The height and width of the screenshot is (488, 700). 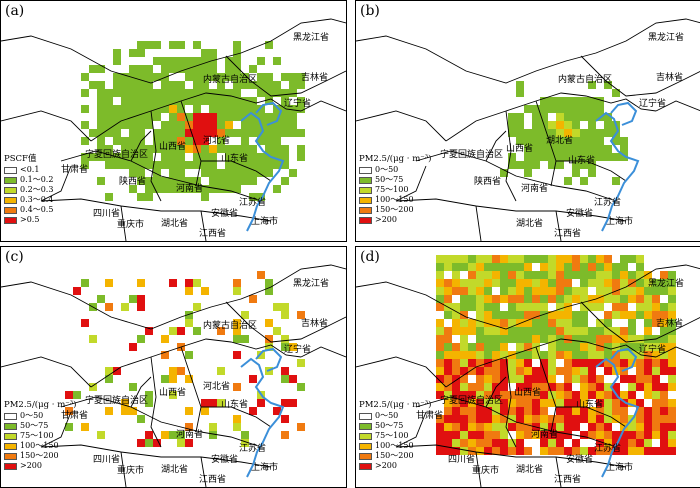 What do you see at coordinates (516, 422) in the screenshot?
I see `province-boundary` at bounding box center [516, 422].